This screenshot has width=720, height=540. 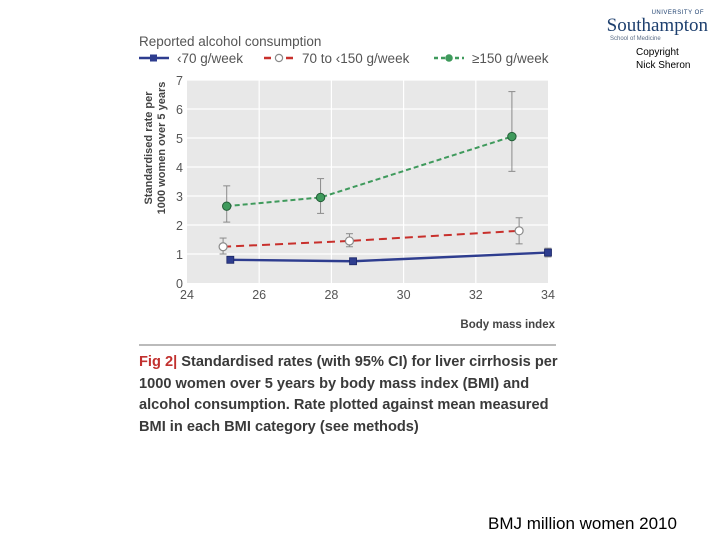 I want to click on x-tick-label: 24, so click(x=187, y=295).